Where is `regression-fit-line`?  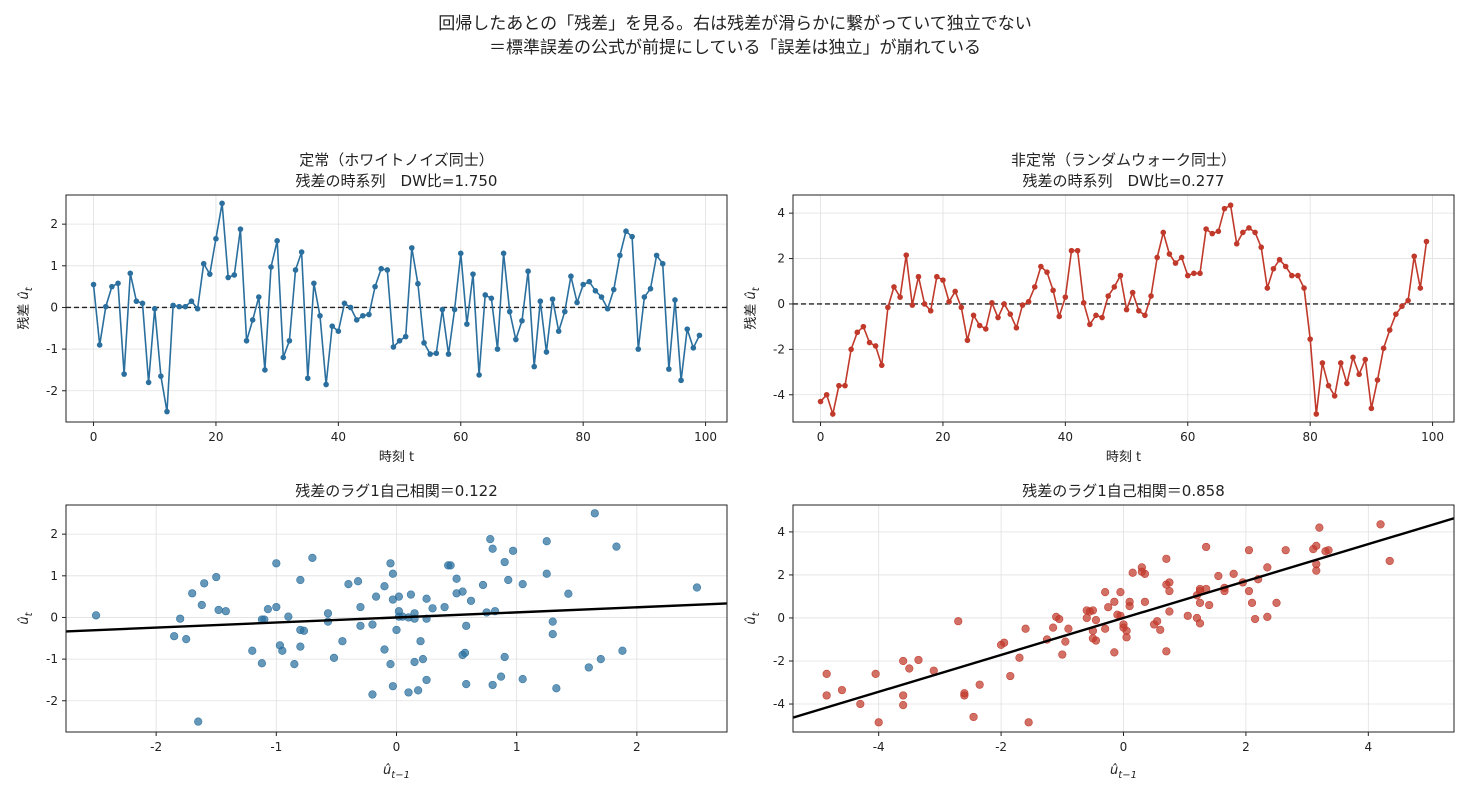 regression-fit-line is located at coordinates (396, 617).